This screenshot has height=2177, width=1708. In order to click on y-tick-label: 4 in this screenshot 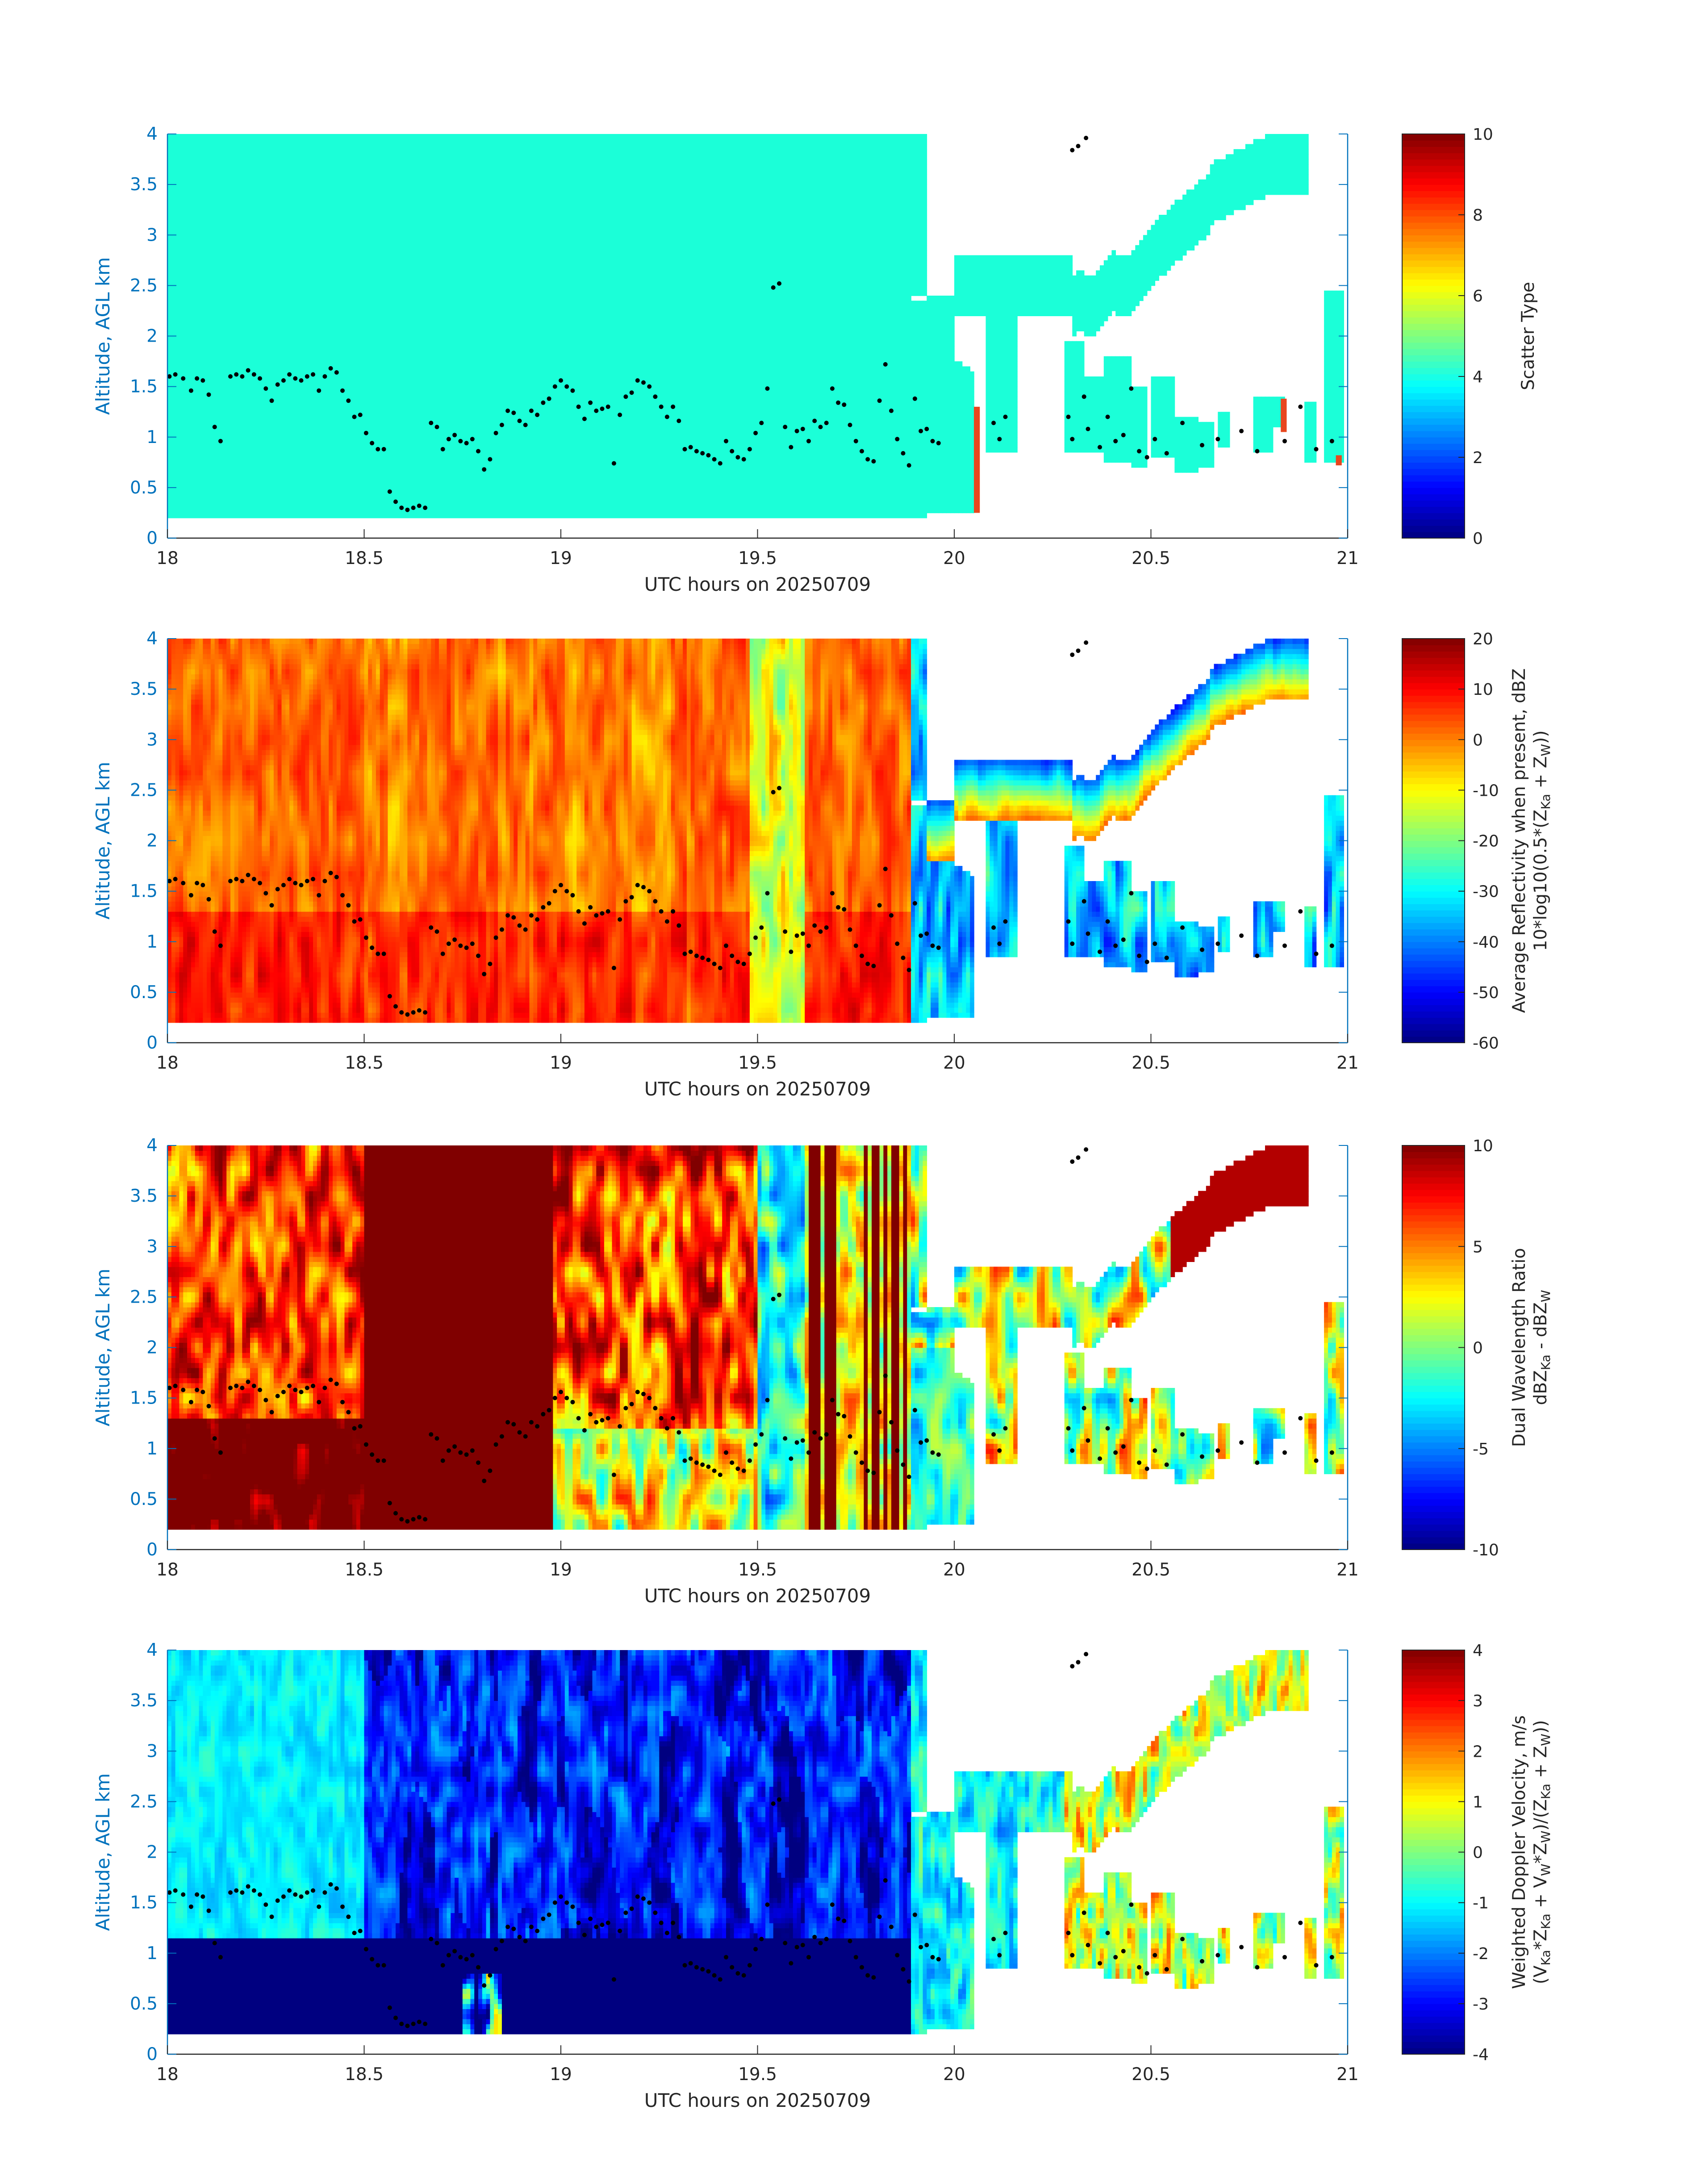, I will do `click(152, 1146)`.